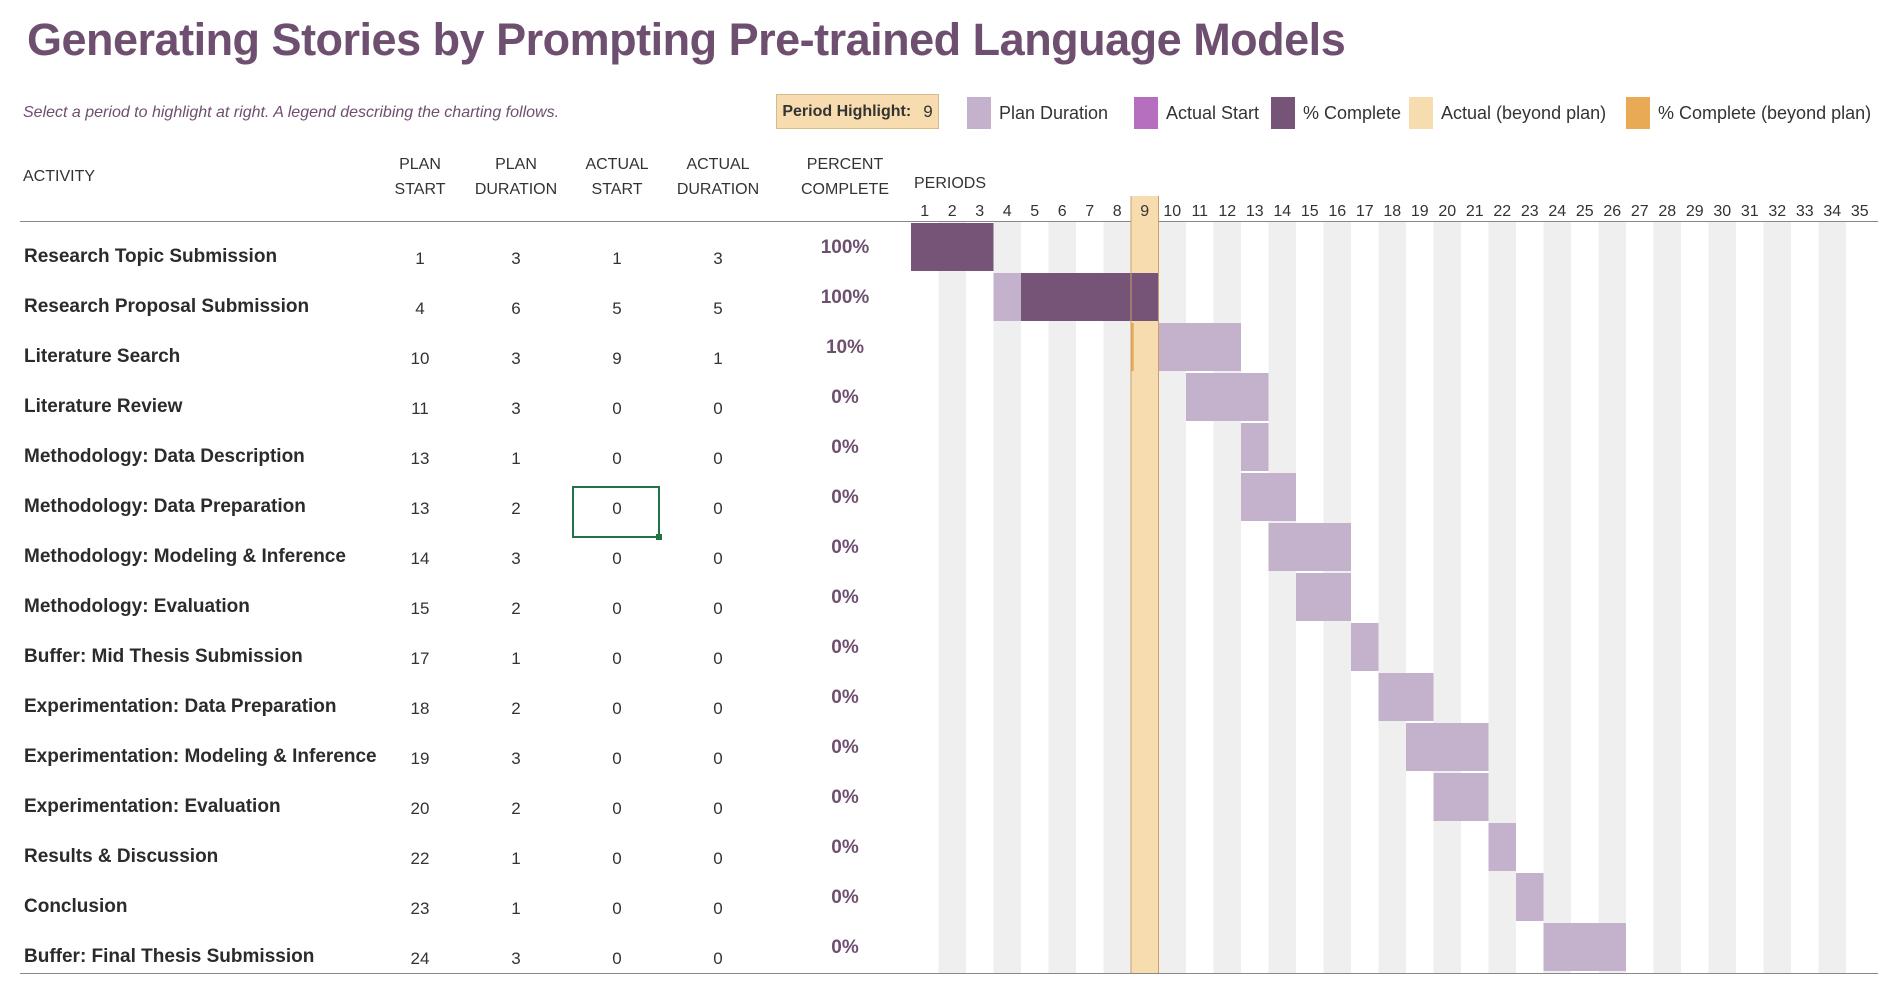 The width and height of the screenshot is (1878, 1001). I want to click on period-number: 1, so click(924, 211).